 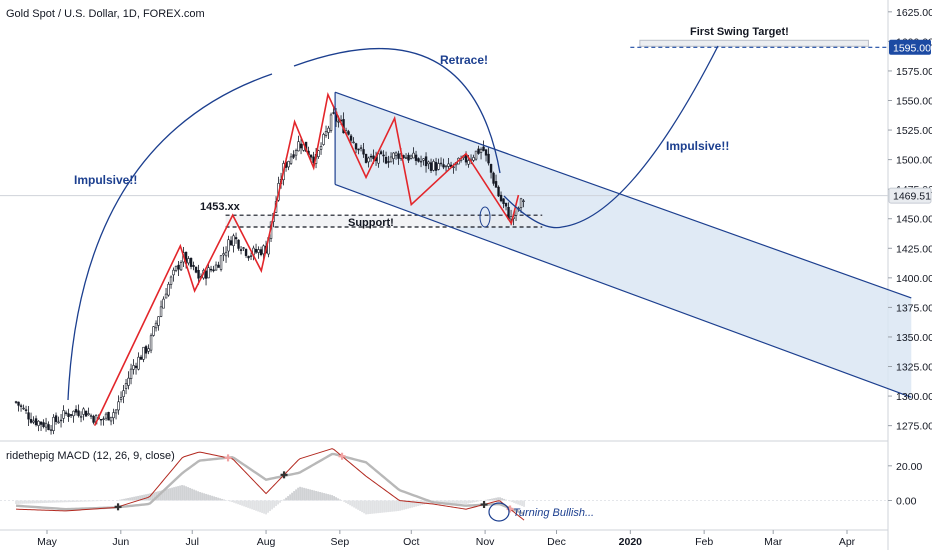 I want to click on price-tick-label: 1325.00, so click(x=914, y=368).